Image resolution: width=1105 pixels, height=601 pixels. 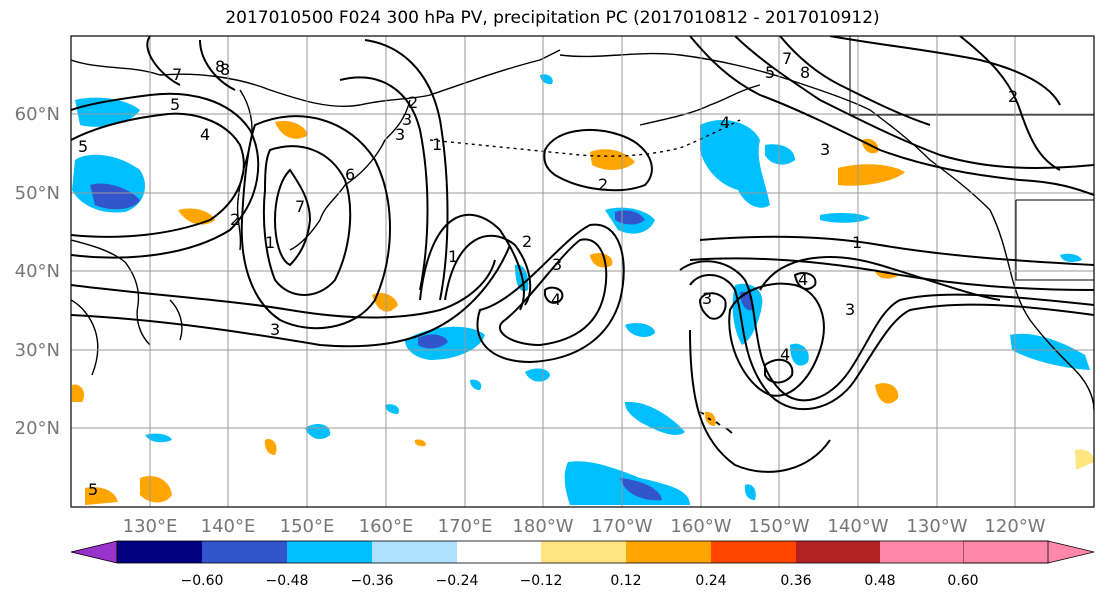 I want to click on colorbar-tick-label: −0.24, so click(x=457, y=581).